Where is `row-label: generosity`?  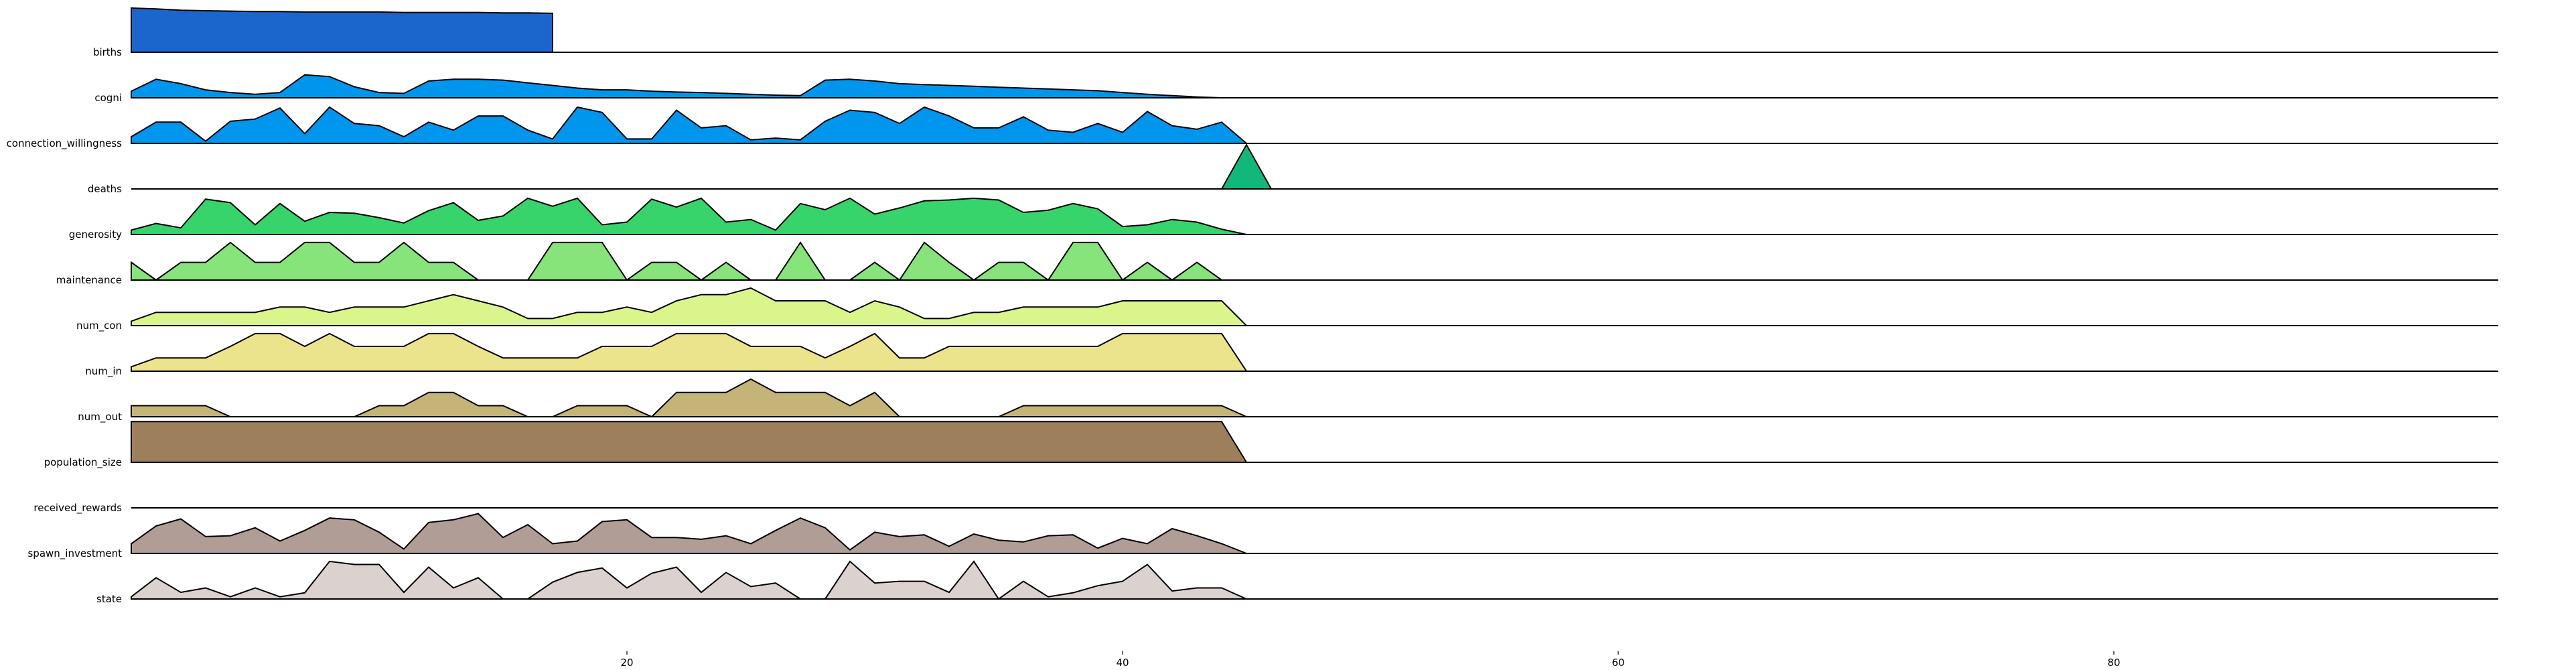 row-label: generosity is located at coordinates (95, 234).